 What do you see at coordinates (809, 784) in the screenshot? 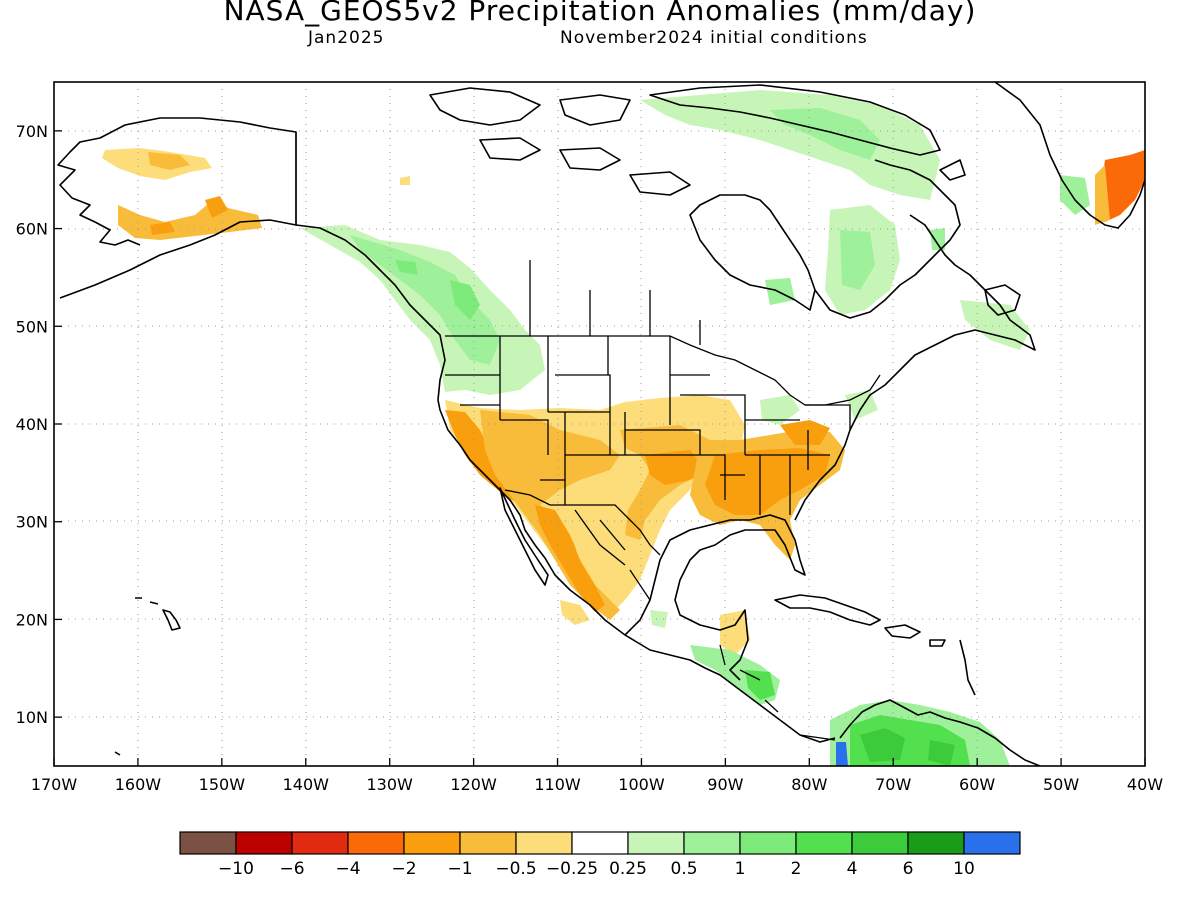
I see `lon-label: 80W` at bounding box center [809, 784].